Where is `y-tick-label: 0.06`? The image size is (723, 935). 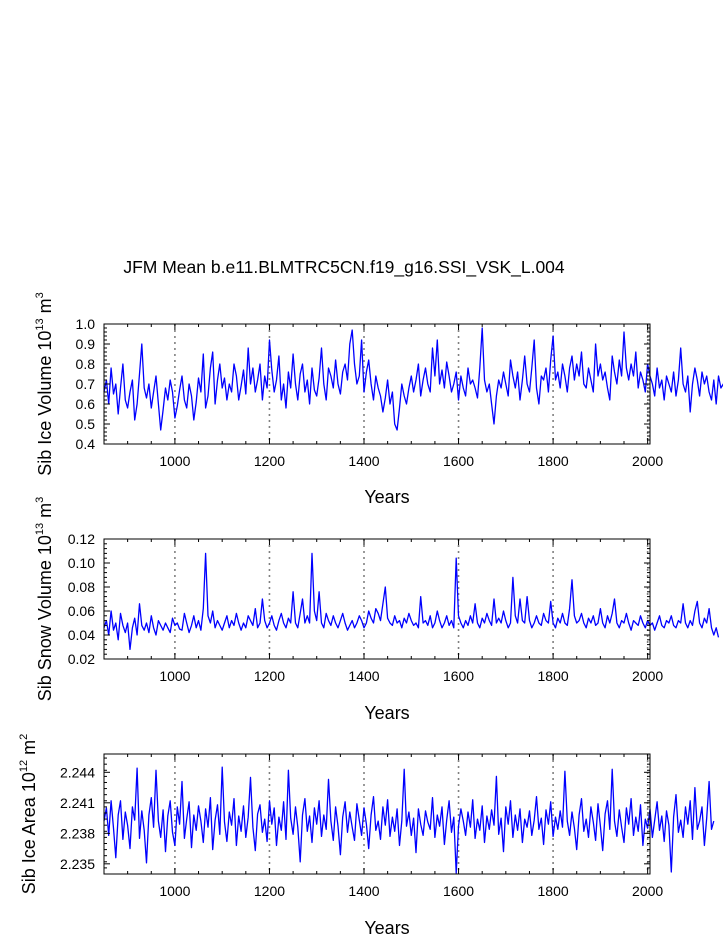
y-tick-label: 0.06 is located at coordinates (81, 611).